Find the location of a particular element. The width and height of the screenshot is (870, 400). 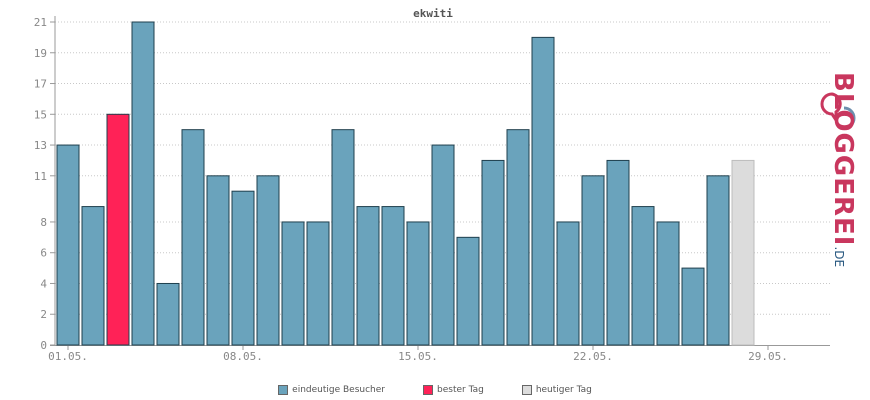

x-tick-label: 08.05. is located at coordinates (243, 356).